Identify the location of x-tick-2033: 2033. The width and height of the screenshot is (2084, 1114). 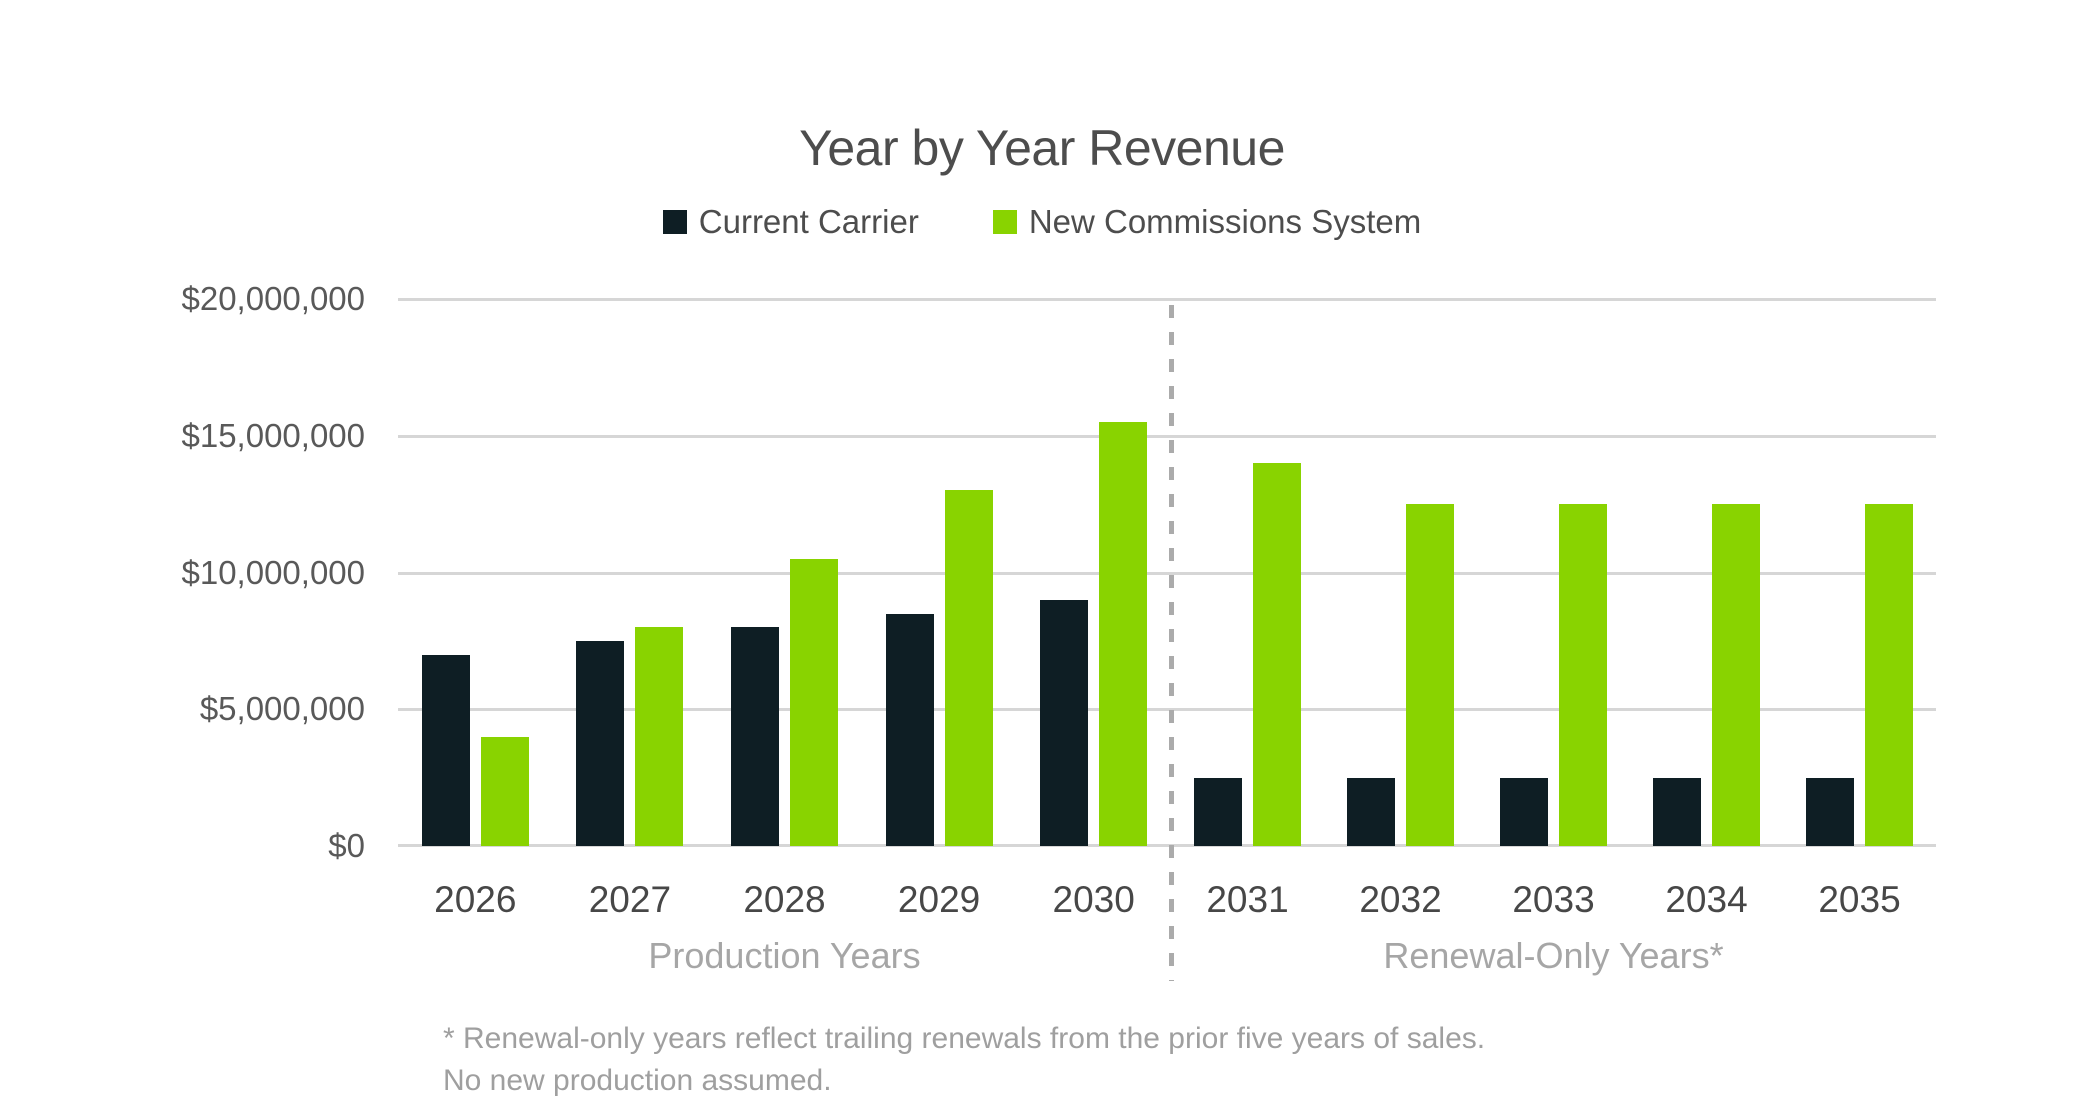
(1553, 899).